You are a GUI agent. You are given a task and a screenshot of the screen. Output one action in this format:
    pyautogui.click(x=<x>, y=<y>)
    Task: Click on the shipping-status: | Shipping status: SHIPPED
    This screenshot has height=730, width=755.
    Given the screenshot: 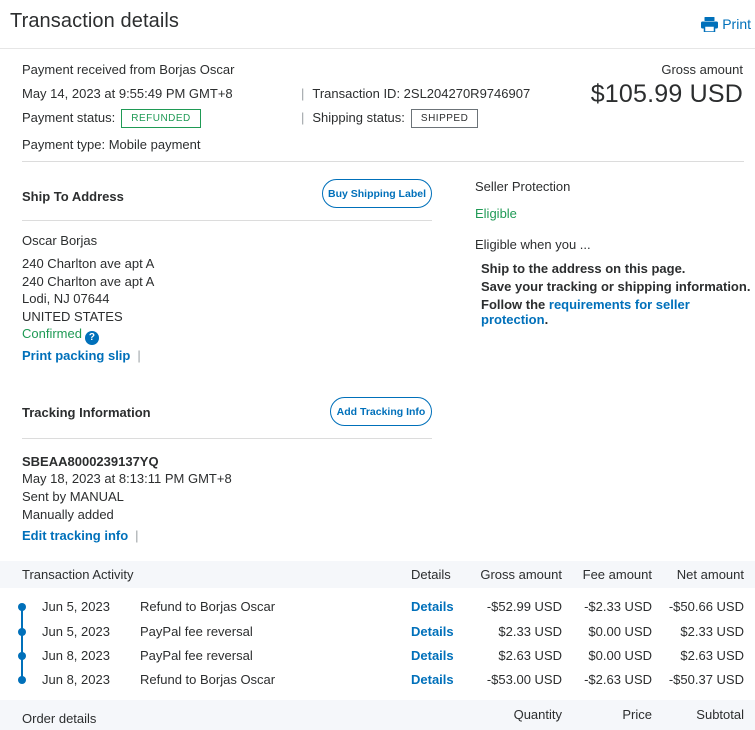 What is the action you would take?
    pyautogui.click(x=390, y=118)
    